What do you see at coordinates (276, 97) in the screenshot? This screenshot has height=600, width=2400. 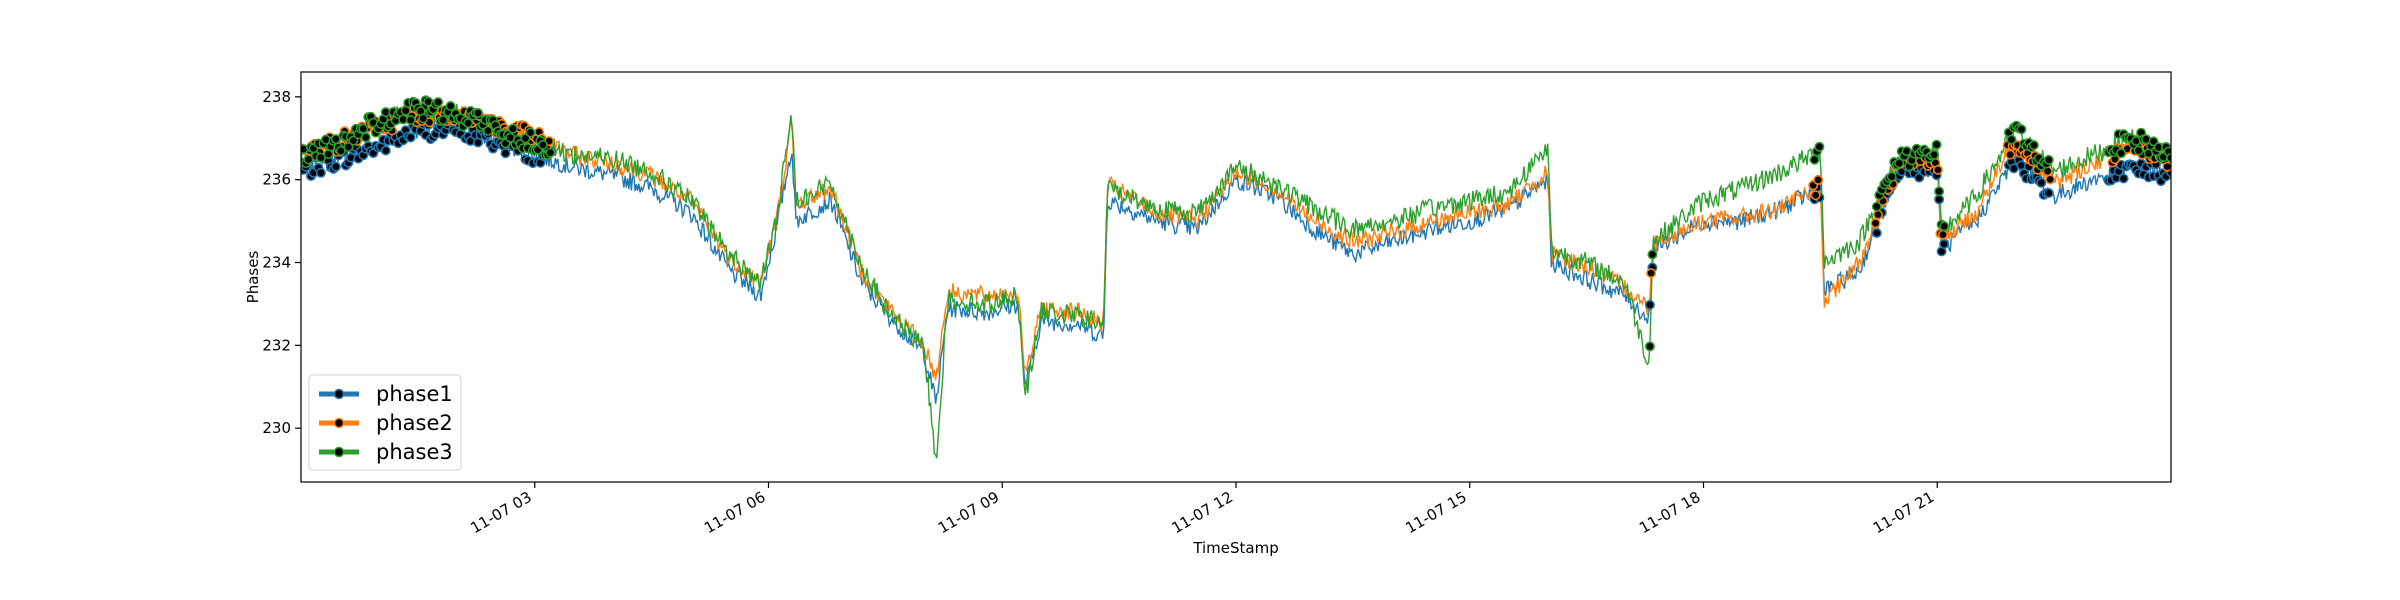 I see `y-tick-label: 238` at bounding box center [276, 97].